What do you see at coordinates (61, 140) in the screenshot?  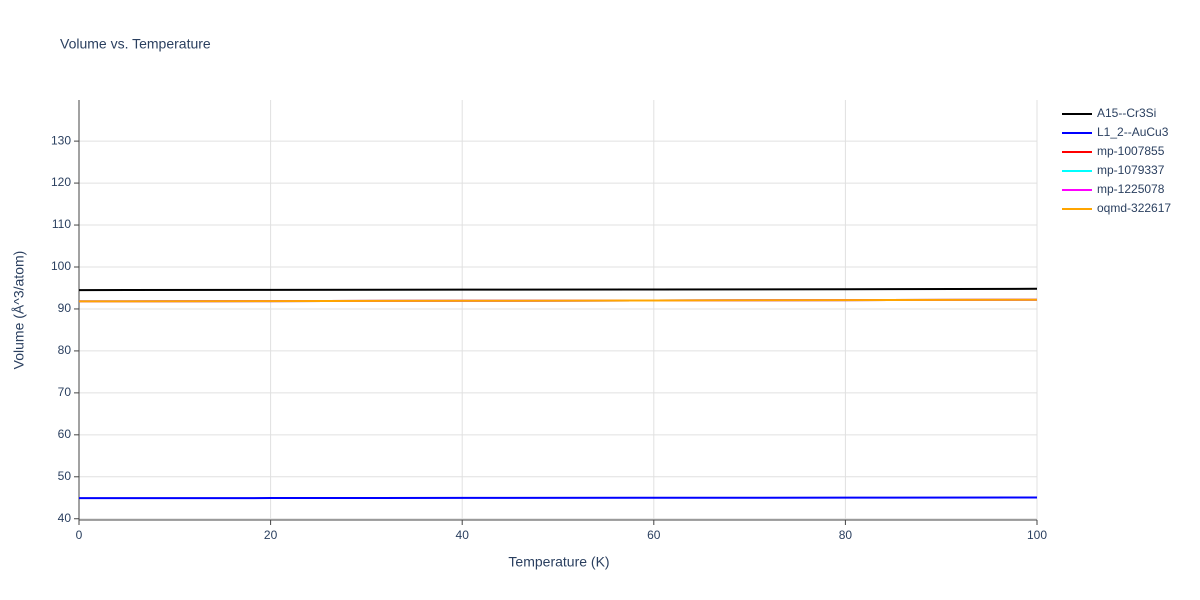 I see `y-tick-label: 130` at bounding box center [61, 140].